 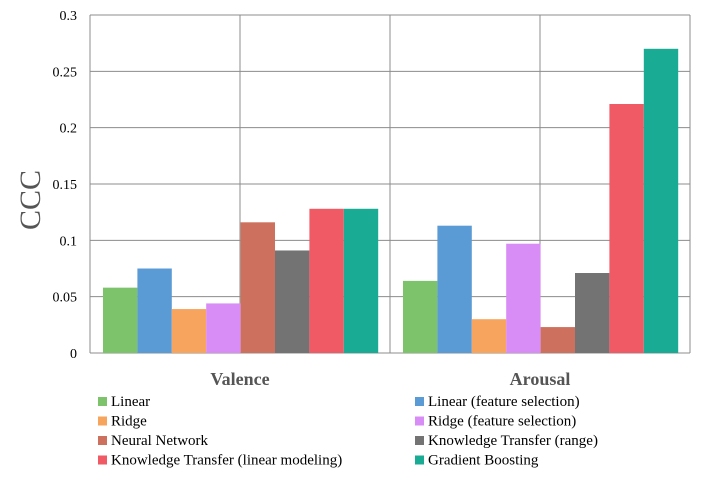 What do you see at coordinates (513, 441) in the screenshot?
I see `legend-label: Knowledge Transfer (range)` at bounding box center [513, 441].